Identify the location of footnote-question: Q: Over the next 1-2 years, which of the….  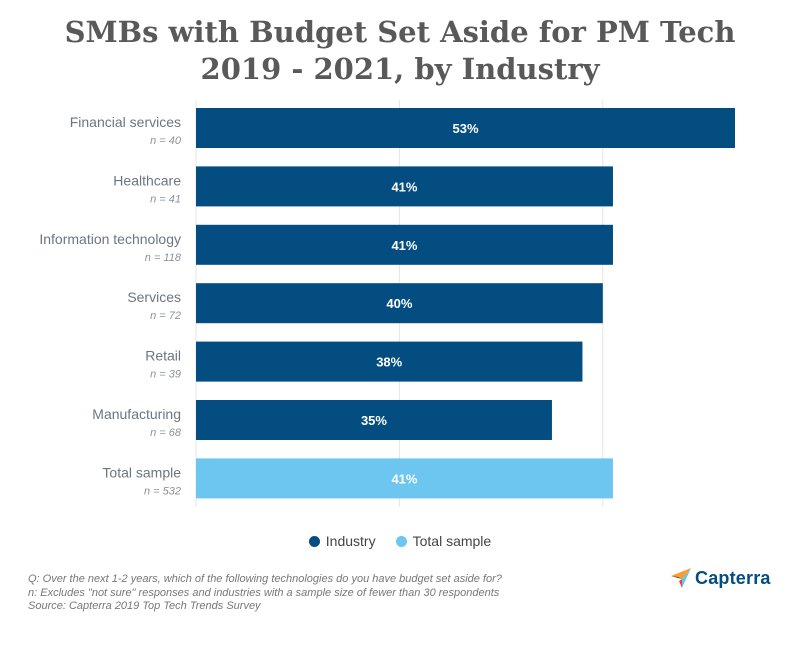
(265, 579).